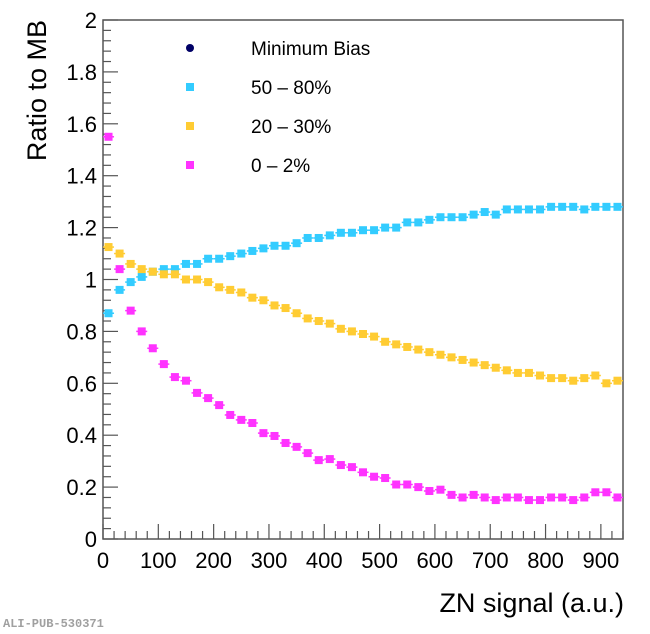  Describe the element at coordinates (213, 560) in the screenshot. I see `x-tick-label: 200` at that location.